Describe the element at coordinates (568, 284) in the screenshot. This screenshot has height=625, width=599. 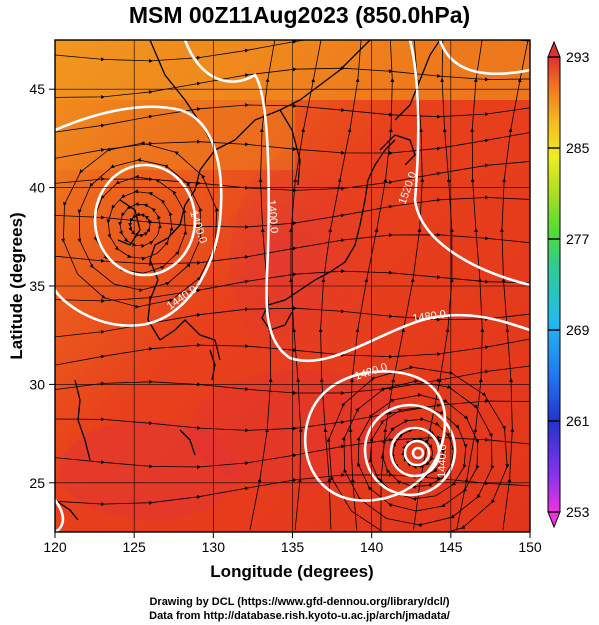
I see `colorbar: 293 285 277 269 261 253` at that location.